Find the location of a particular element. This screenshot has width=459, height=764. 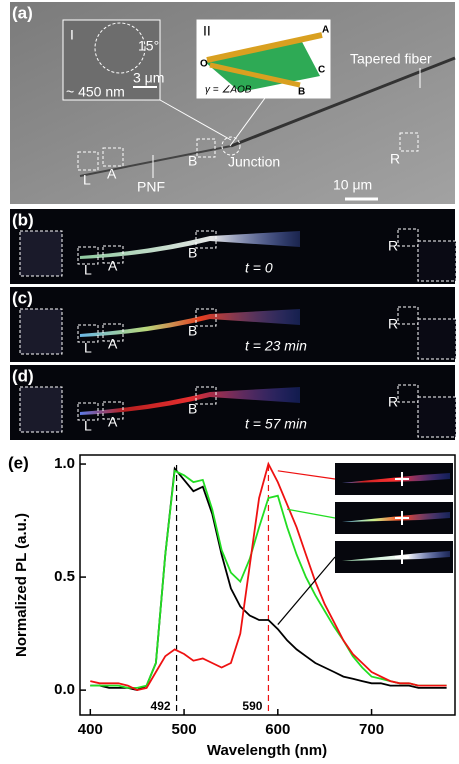

y-tick-label: 1.0 is located at coordinates (64, 463).